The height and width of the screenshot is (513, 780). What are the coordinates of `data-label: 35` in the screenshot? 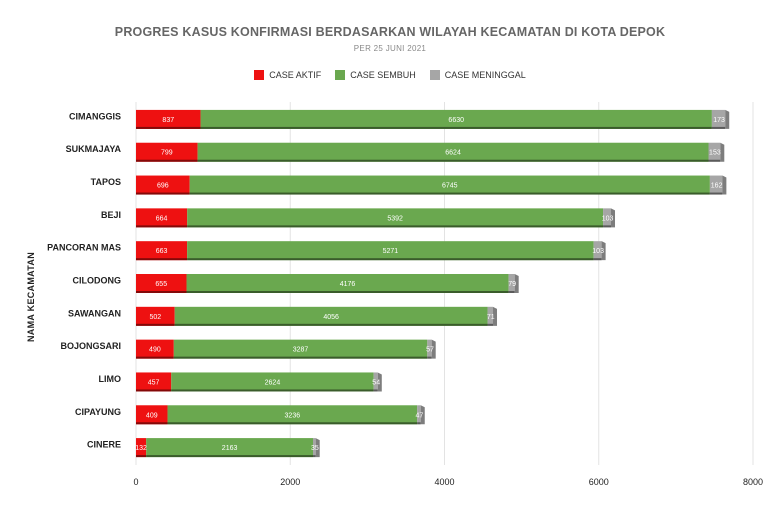 It's located at (315, 448).